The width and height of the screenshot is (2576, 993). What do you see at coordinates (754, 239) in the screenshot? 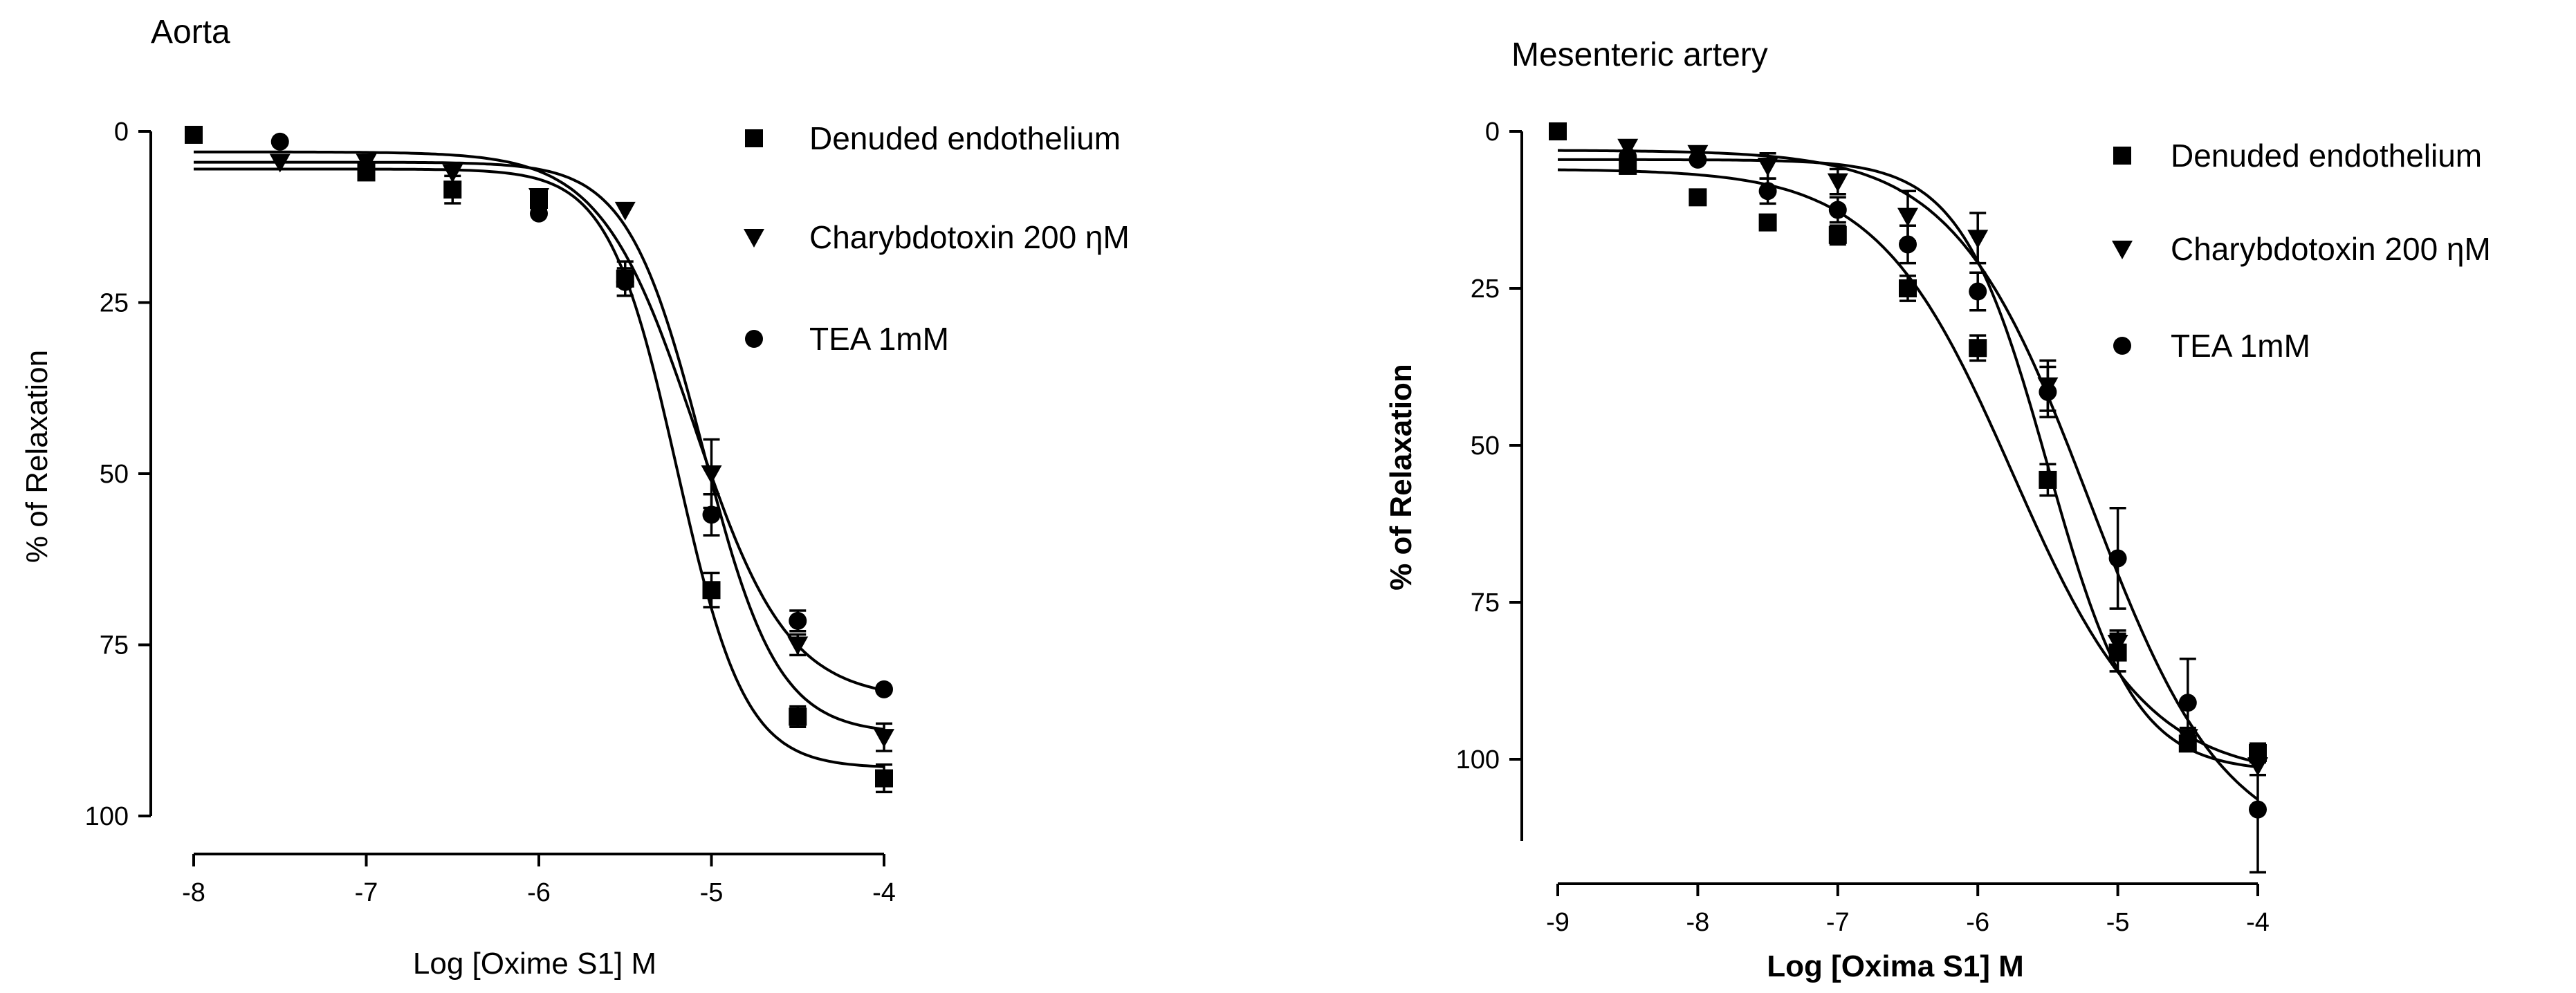
I see `aorta-charybdotoxin-legend-marker` at bounding box center [754, 239].